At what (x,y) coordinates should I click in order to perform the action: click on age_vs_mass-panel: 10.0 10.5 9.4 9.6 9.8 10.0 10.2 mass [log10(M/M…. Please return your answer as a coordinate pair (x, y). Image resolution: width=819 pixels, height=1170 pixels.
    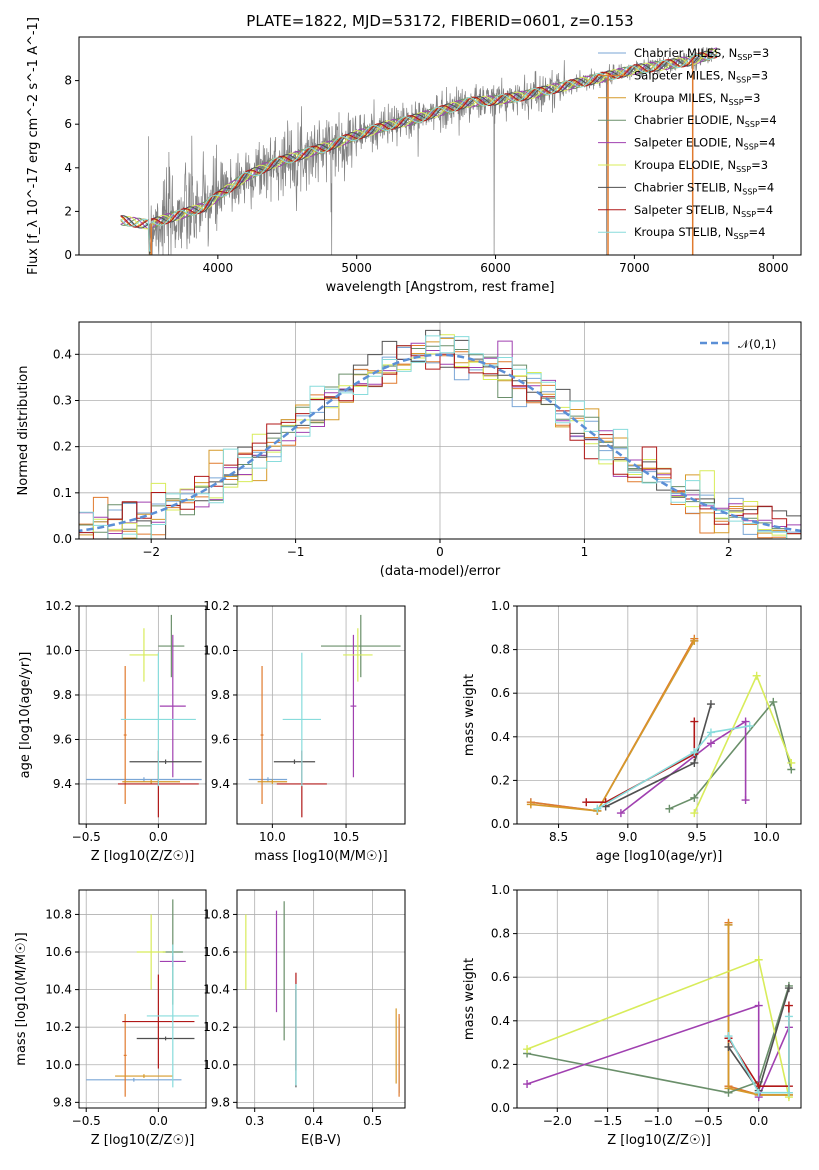
    Looking at the image, I should click on (304, 731).